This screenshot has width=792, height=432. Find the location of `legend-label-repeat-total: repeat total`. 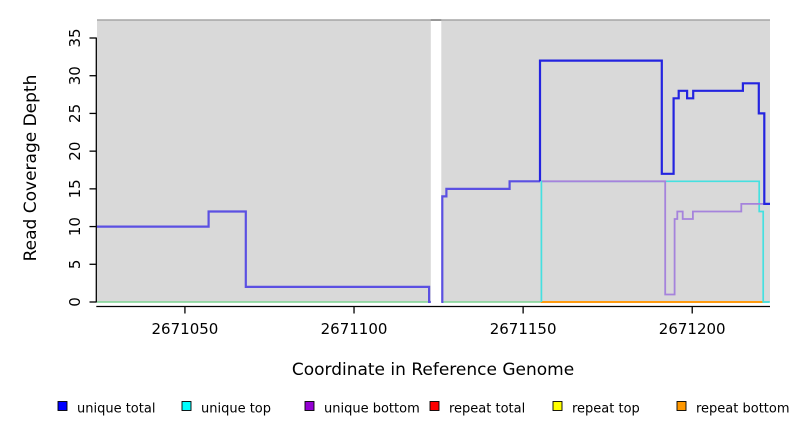

legend-label-repeat-total: repeat total is located at coordinates (487, 409).